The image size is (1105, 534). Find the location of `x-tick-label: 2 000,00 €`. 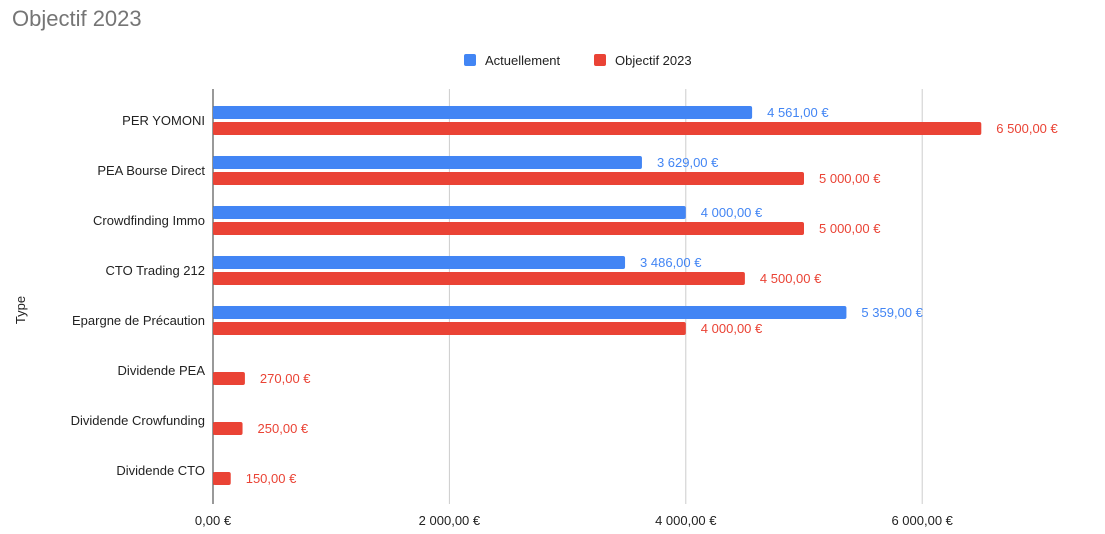

x-tick-label: 2 000,00 € is located at coordinates (450, 520).